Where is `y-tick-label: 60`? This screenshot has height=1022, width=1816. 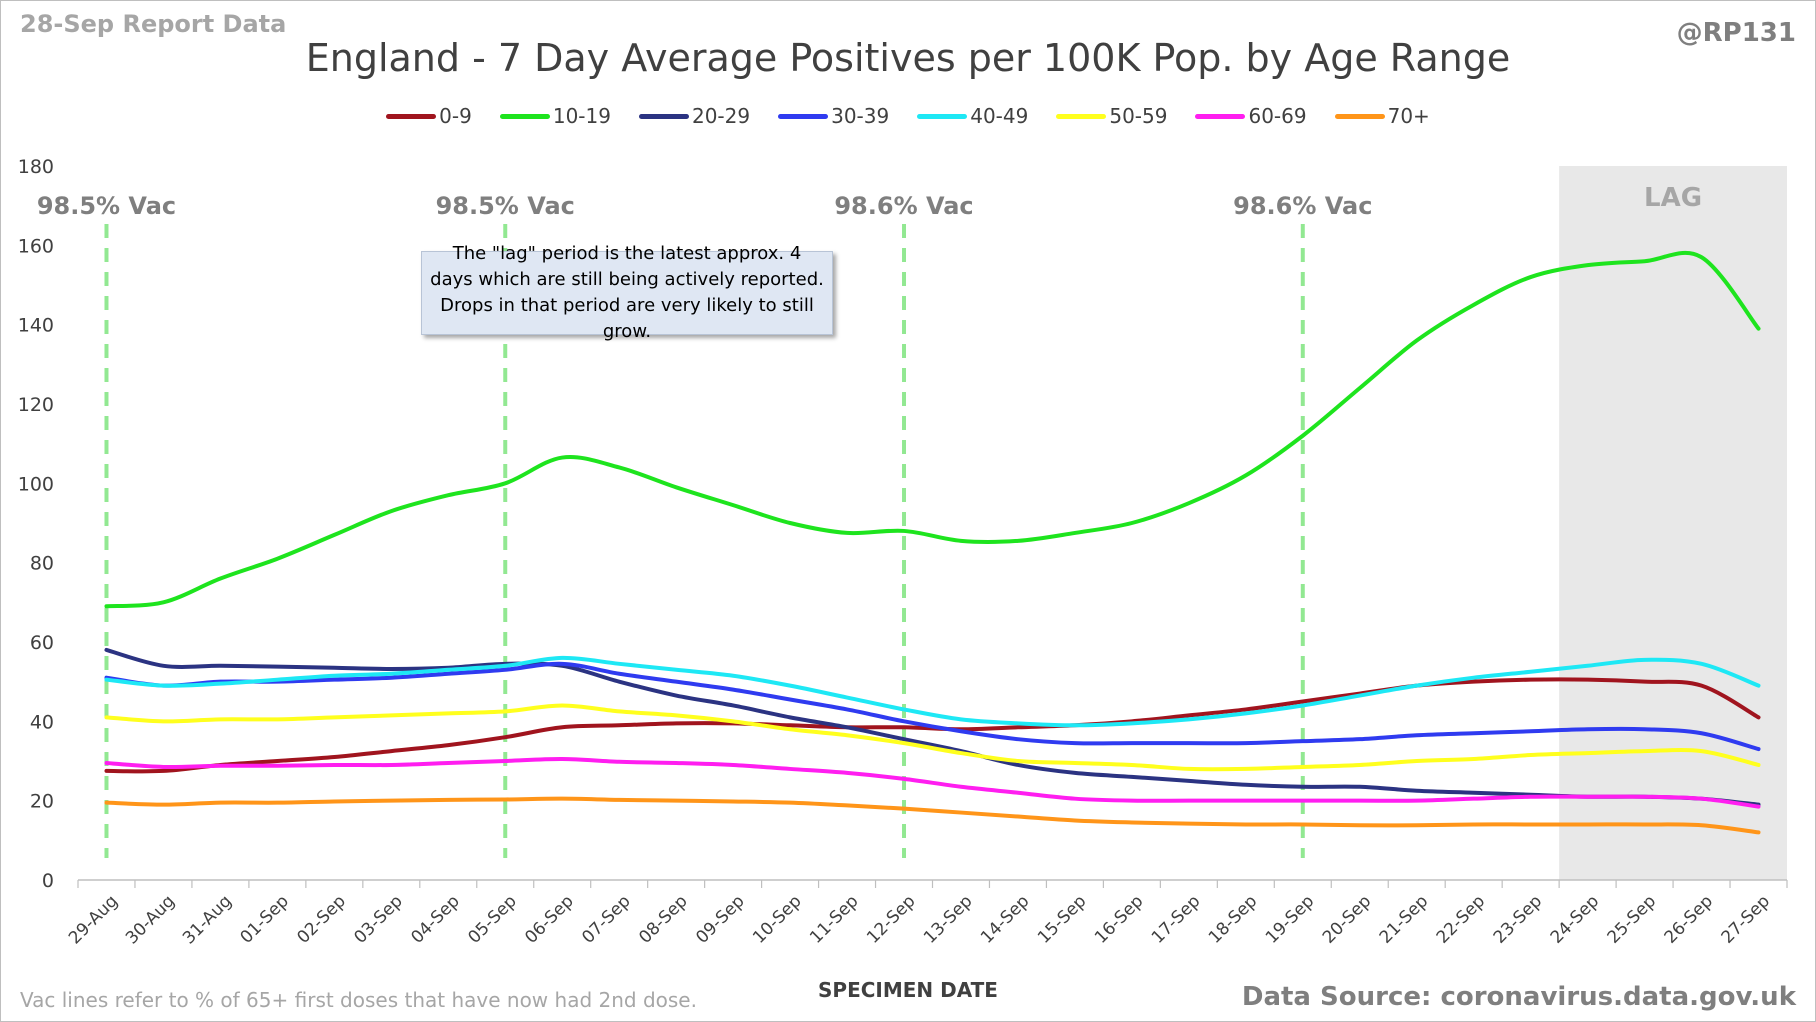
y-tick-label: 60 is located at coordinates (42, 643).